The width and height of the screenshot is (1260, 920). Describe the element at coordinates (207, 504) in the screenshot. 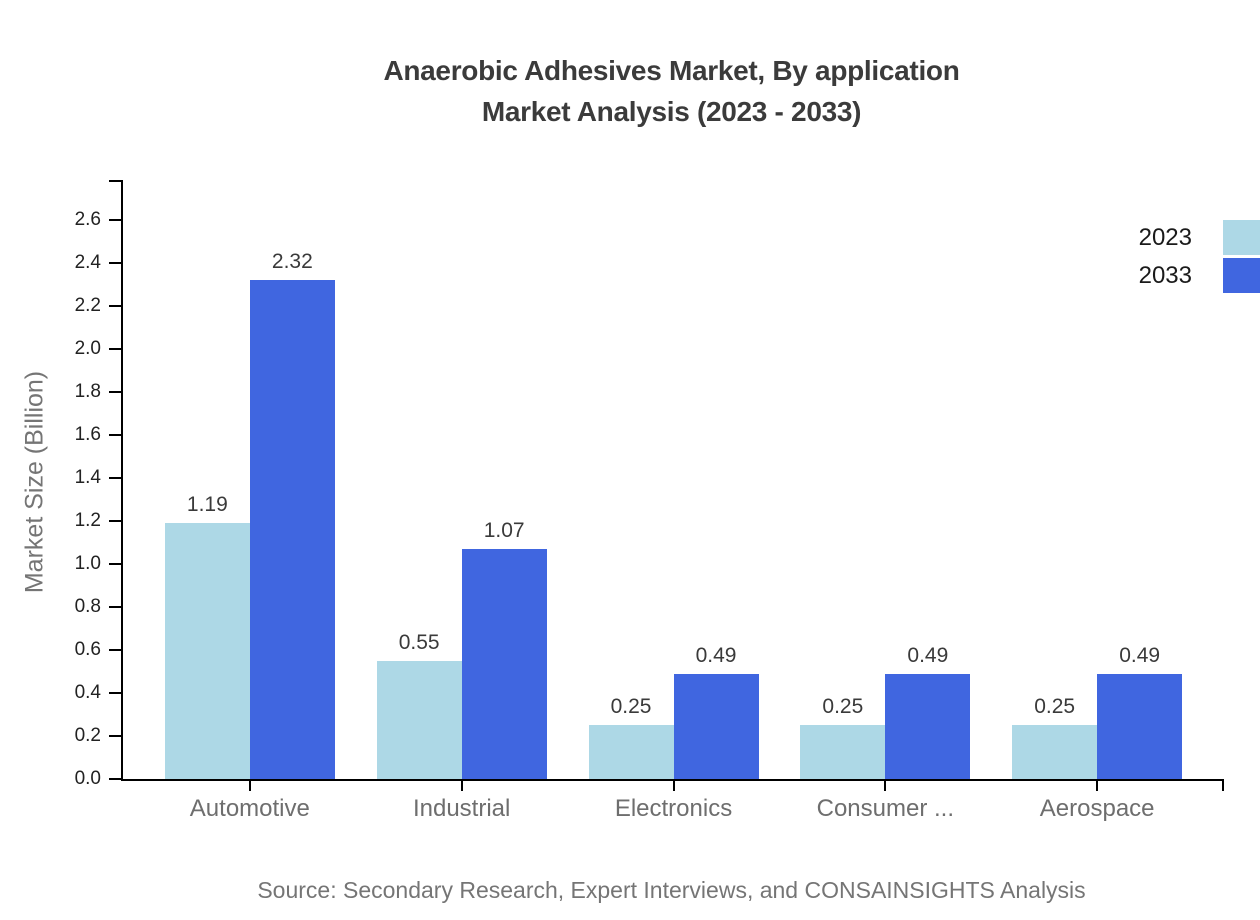

I see `value-label: 1.19` at that location.